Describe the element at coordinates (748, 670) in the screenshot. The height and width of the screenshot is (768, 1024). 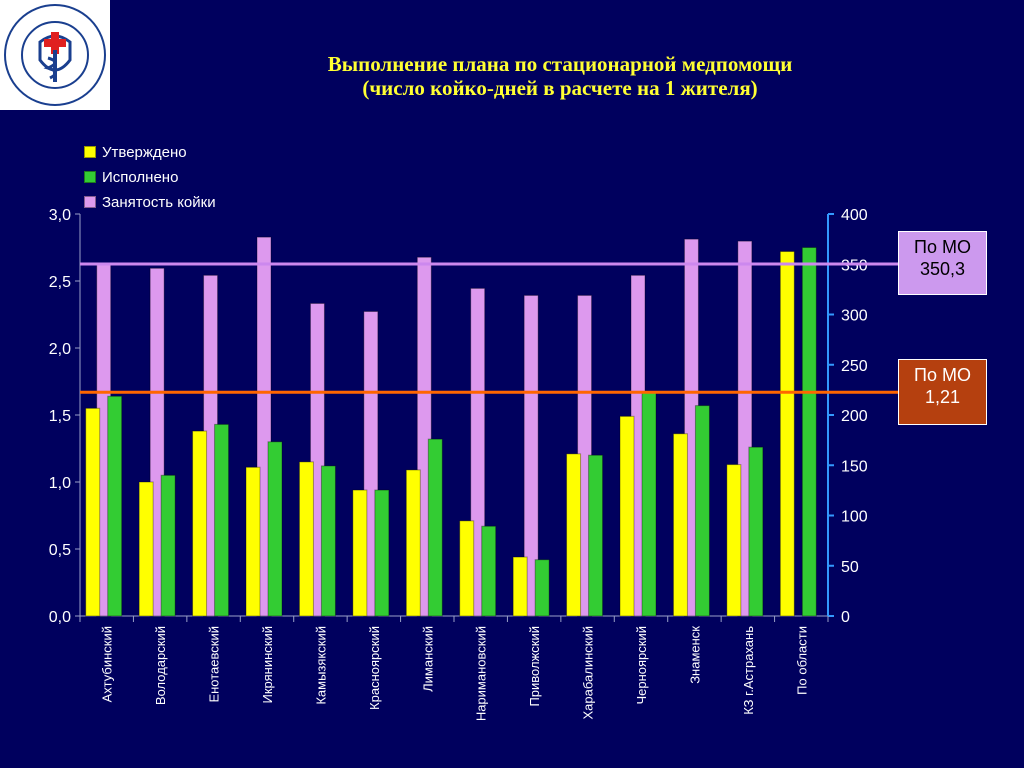
I see `x-tick-label: КЗ г.Астрахань` at that location.